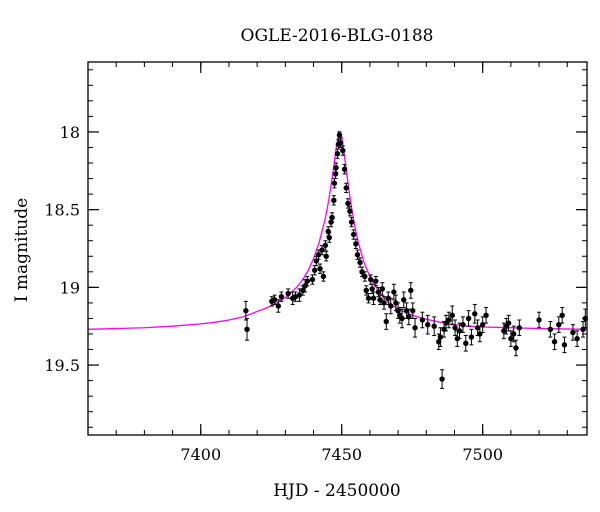 This screenshot has height=512, width=600. What do you see at coordinates (341, 454) in the screenshot?
I see `x-tick-label: 7450` at bounding box center [341, 454].